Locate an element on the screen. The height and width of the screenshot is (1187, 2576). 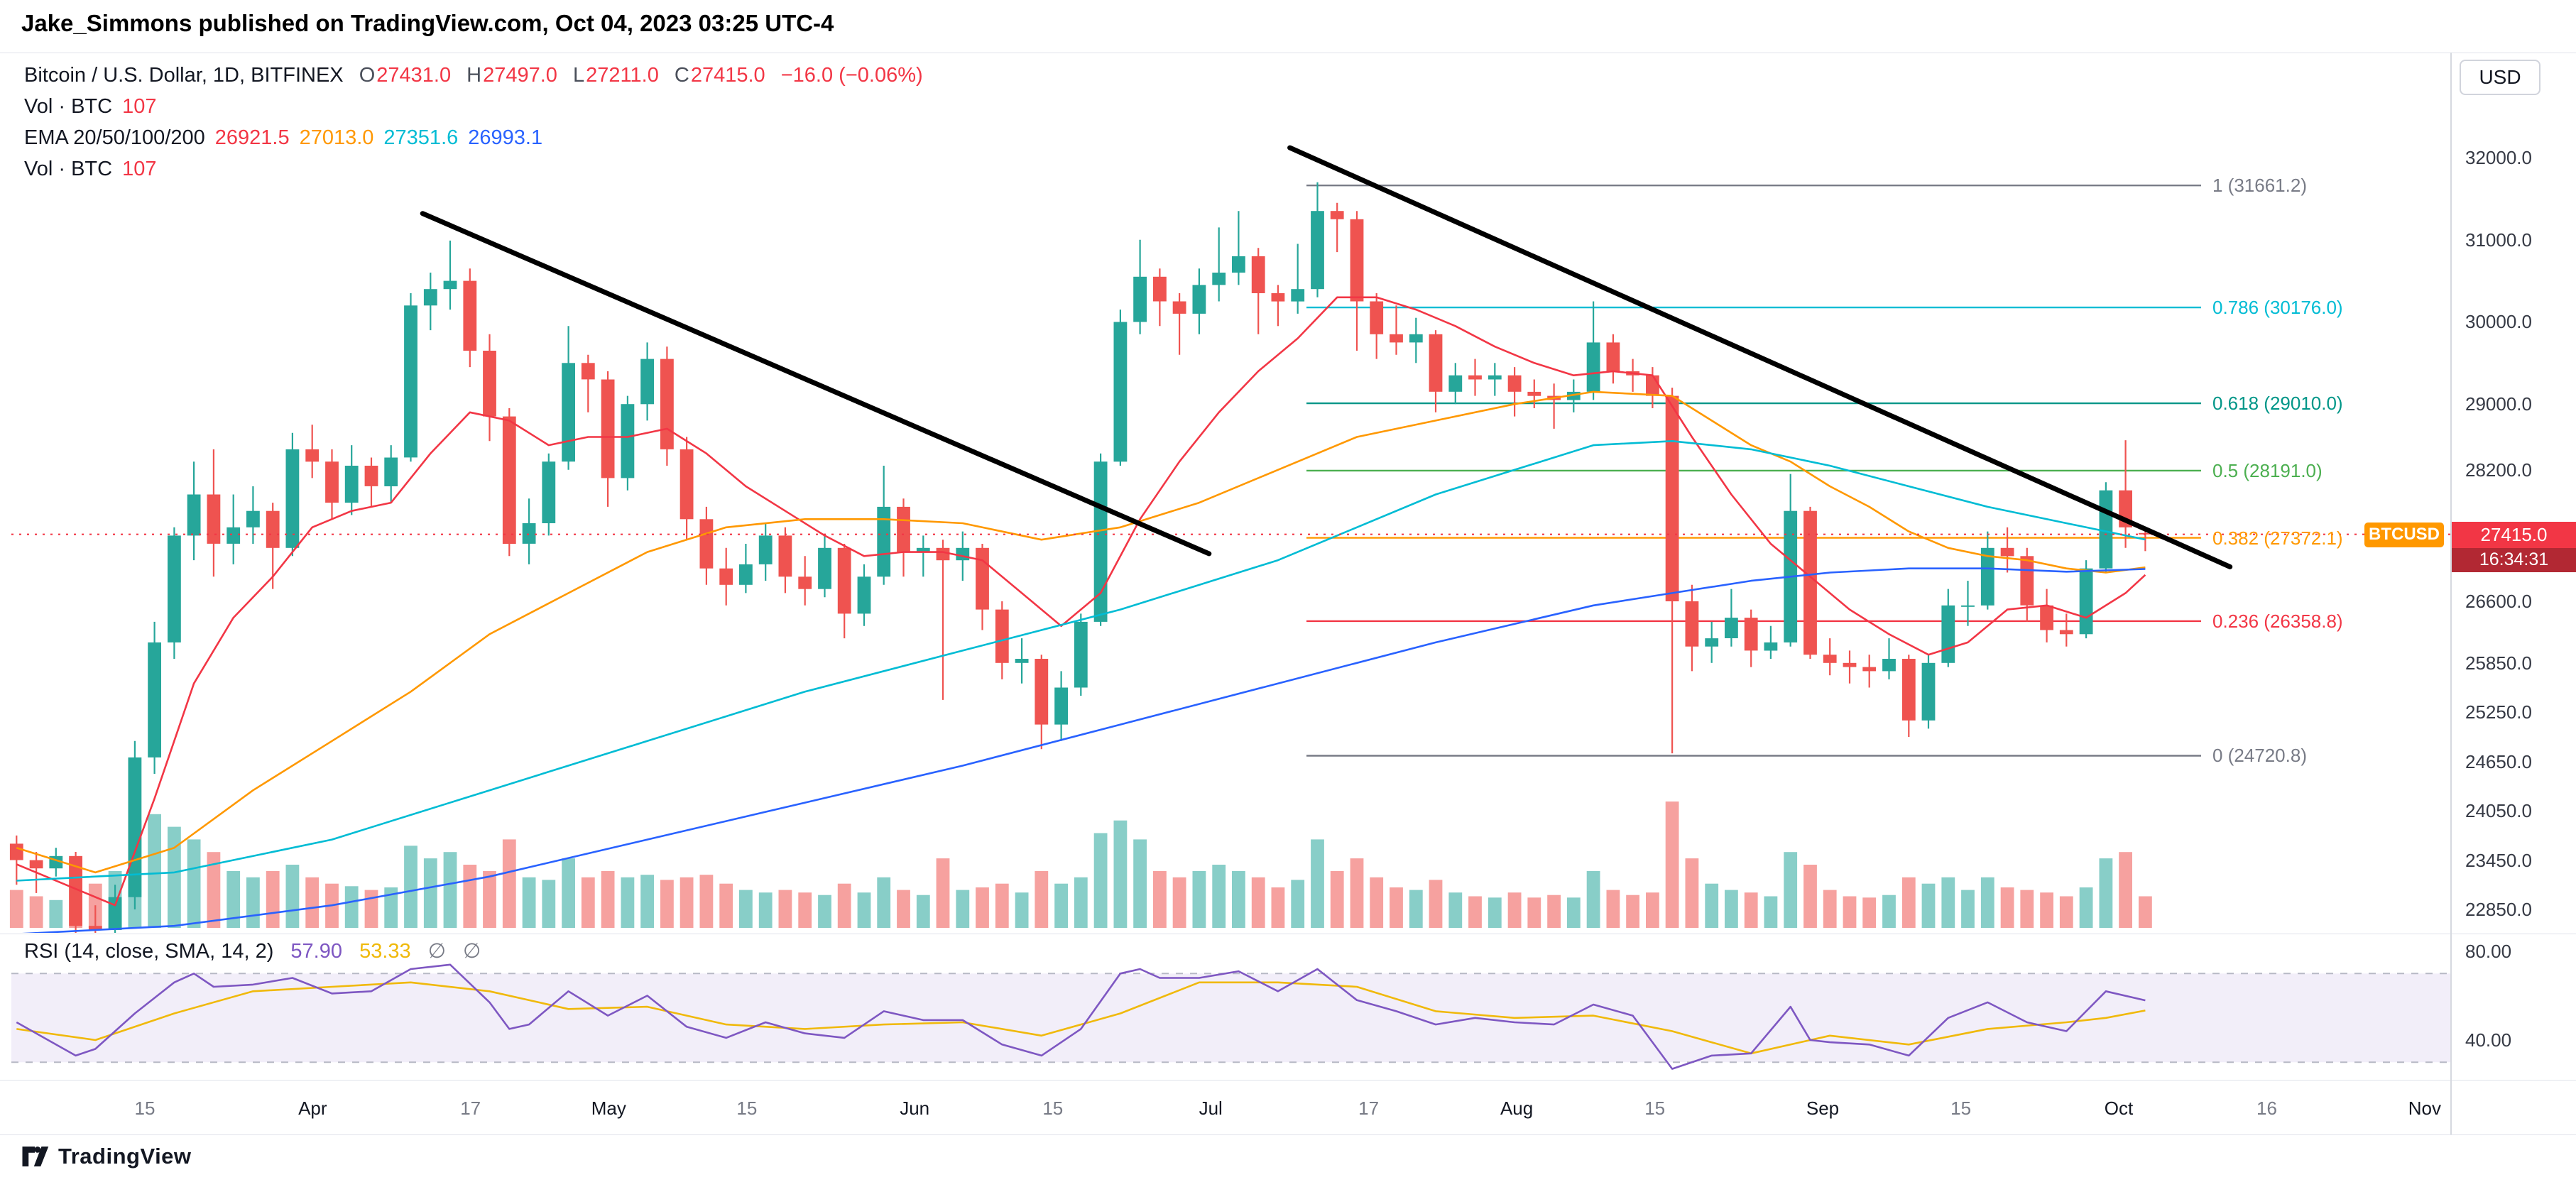
volume-value-2: 107 is located at coordinates (139, 169).